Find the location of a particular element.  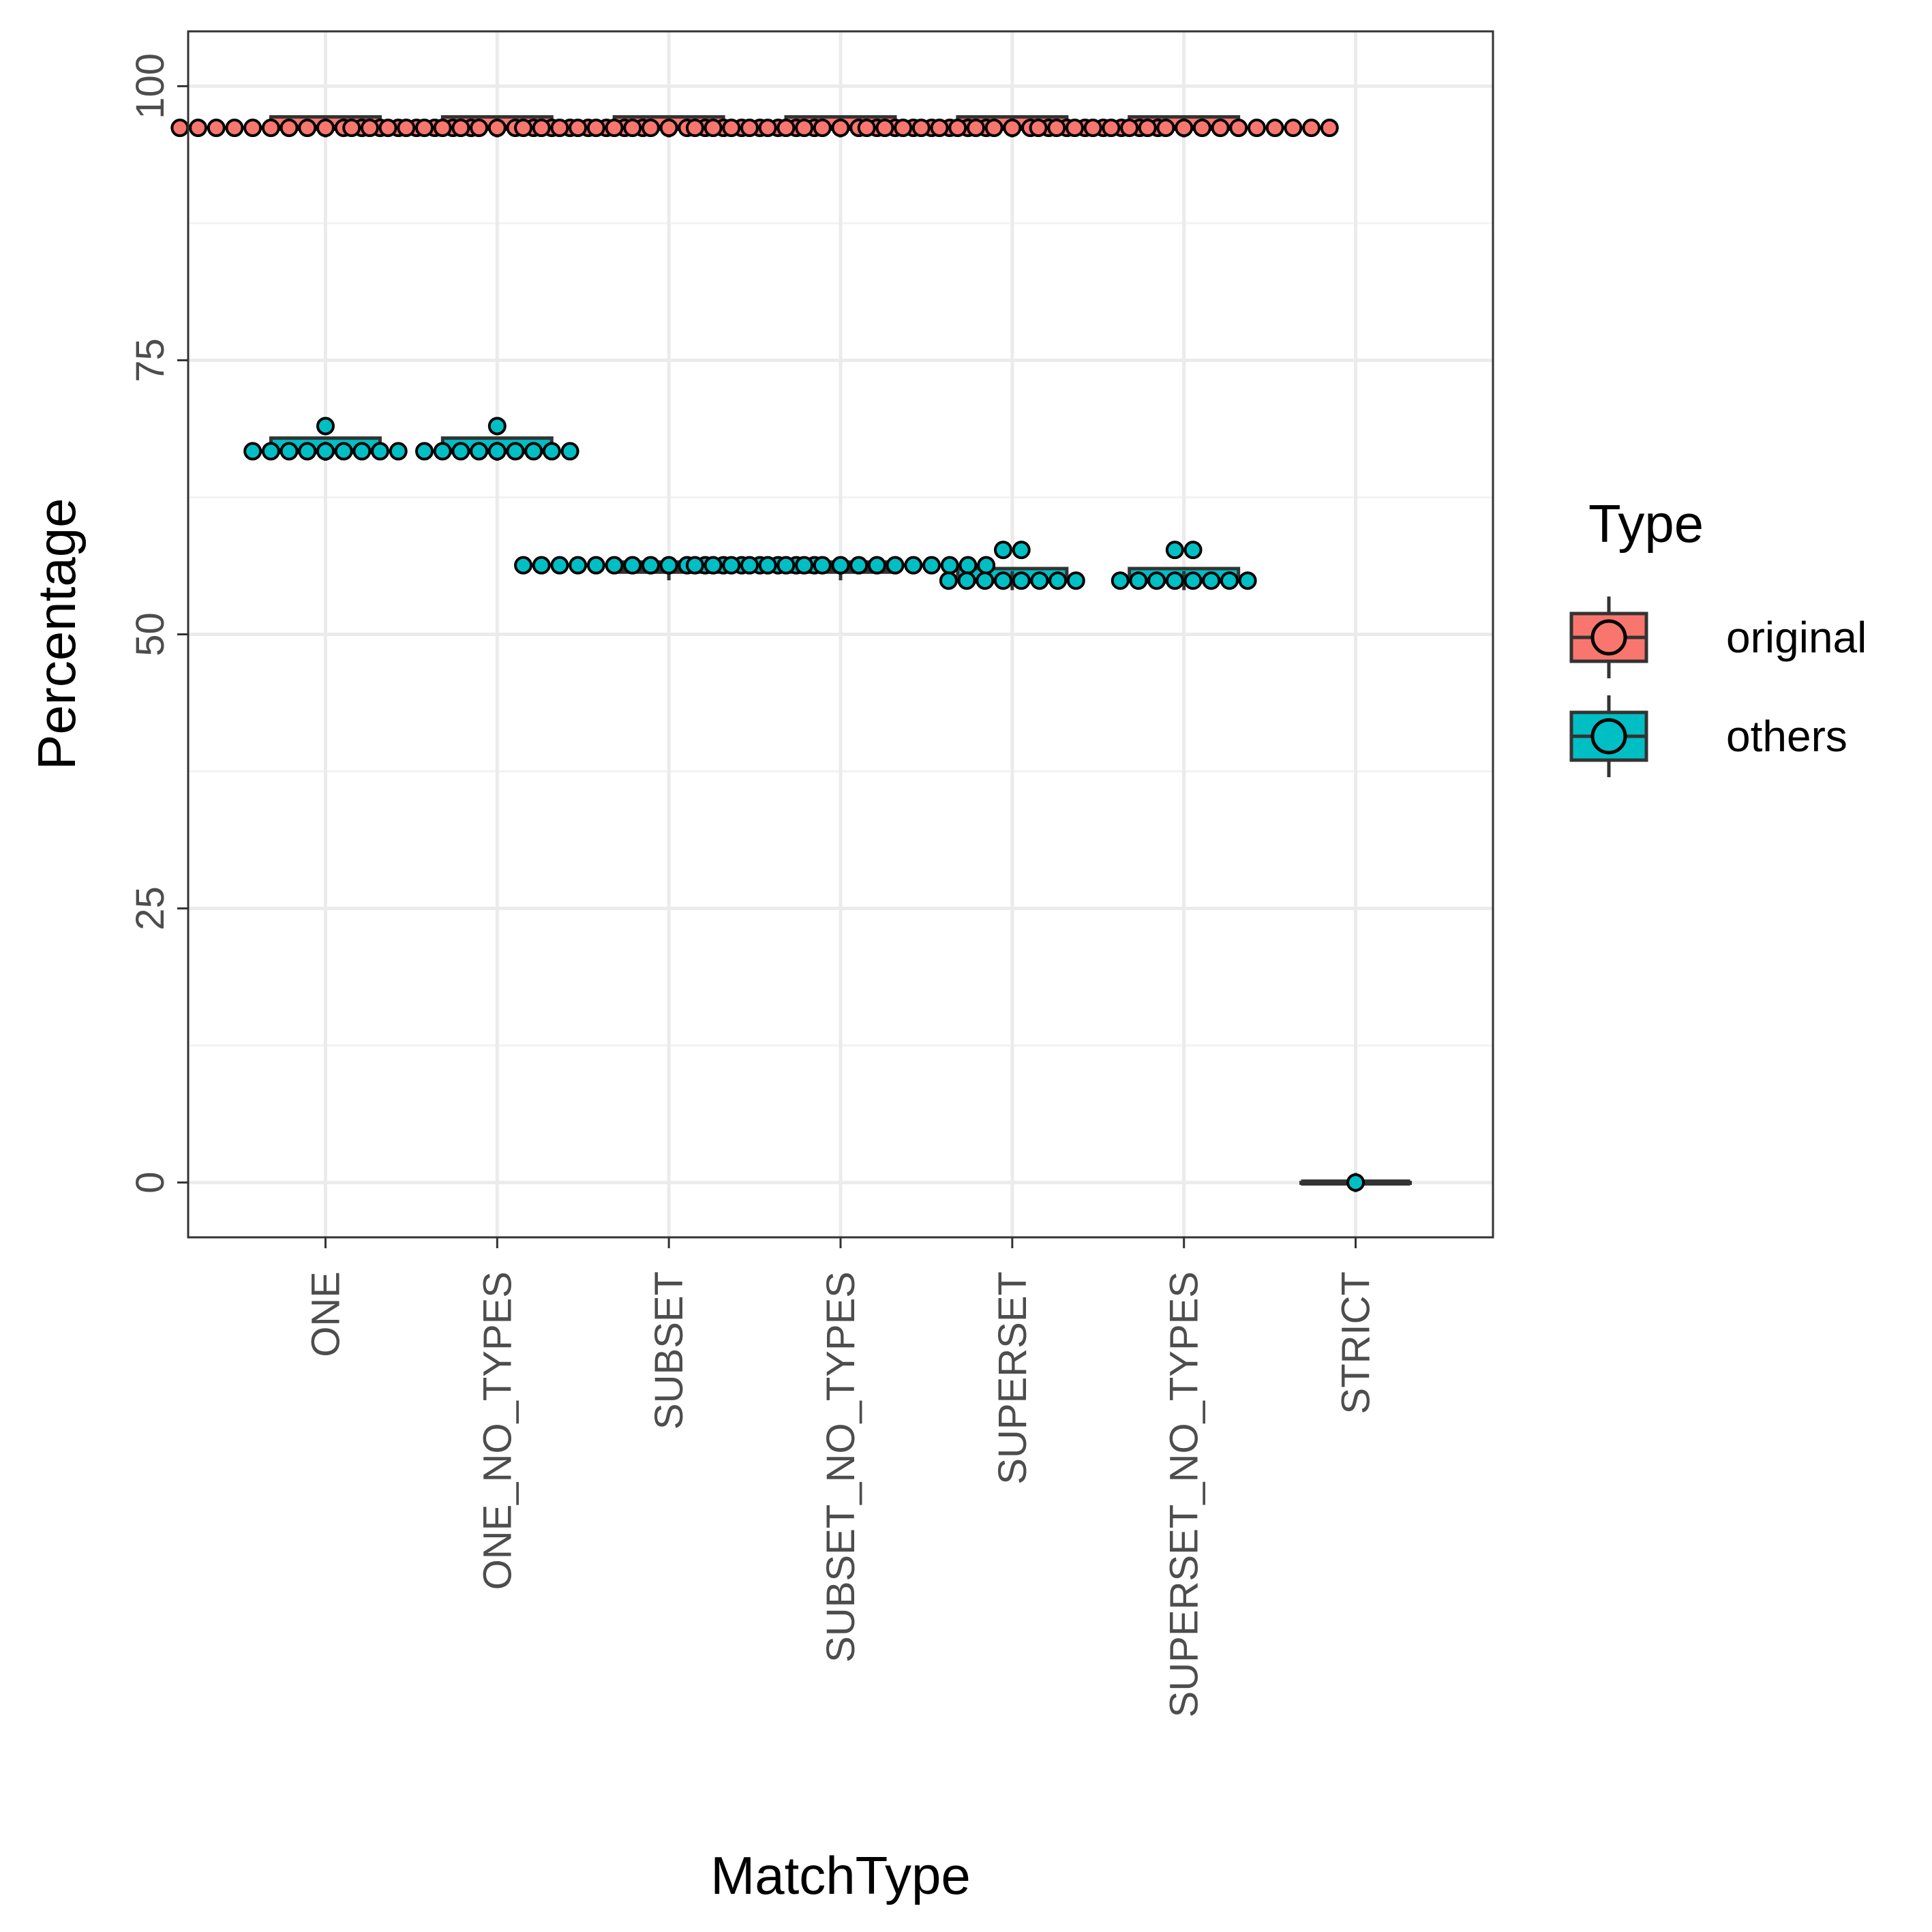

x-tick-label: SUPERSET is located at coordinates (1013, 1378).